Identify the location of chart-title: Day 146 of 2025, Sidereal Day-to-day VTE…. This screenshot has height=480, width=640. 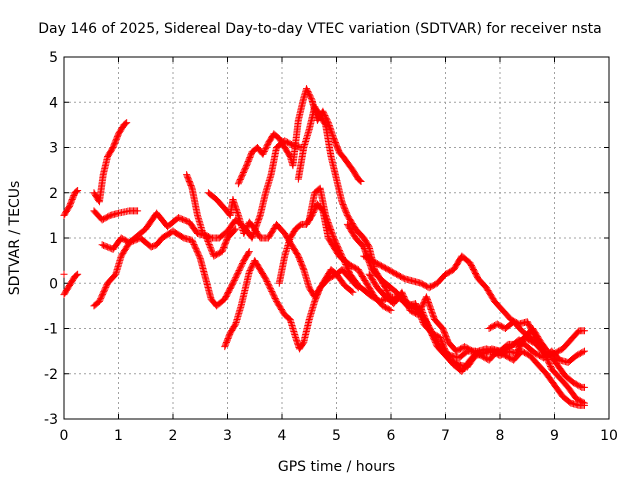
(319, 29).